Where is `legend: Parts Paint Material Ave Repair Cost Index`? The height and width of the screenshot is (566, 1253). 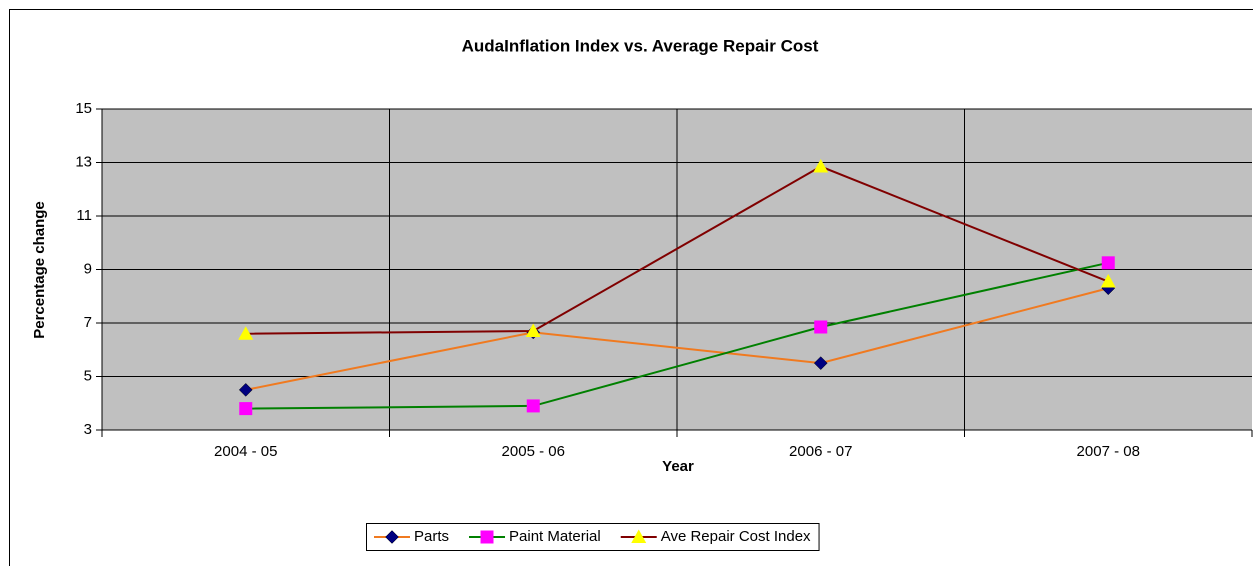 legend: Parts Paint Material Ave Repair Cost Index is located at coordinates (593, 537).